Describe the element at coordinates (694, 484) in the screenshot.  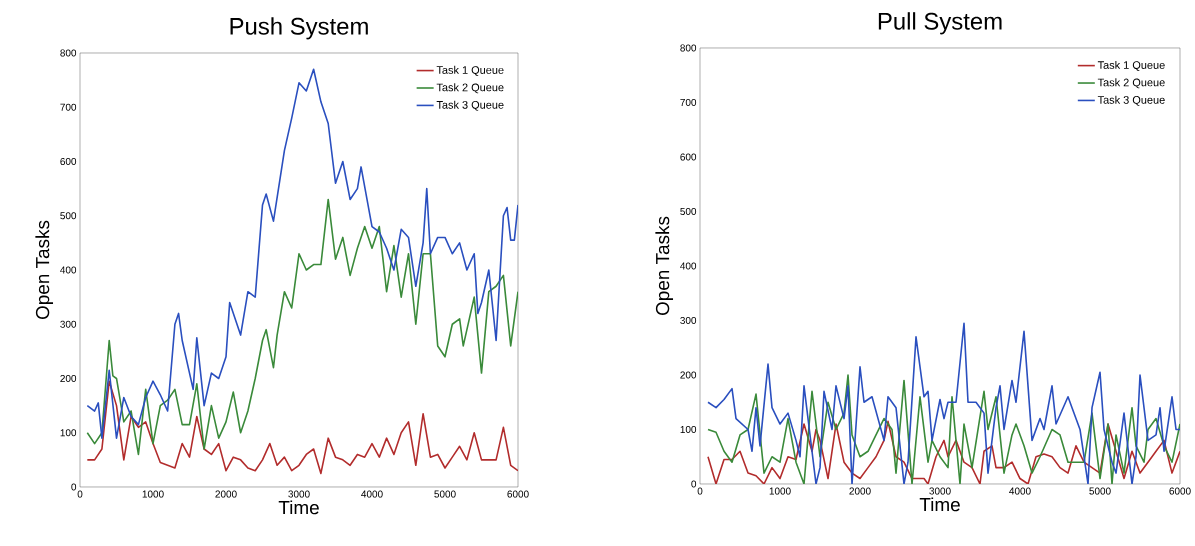
I see `y-tick-label: 0` at that location.